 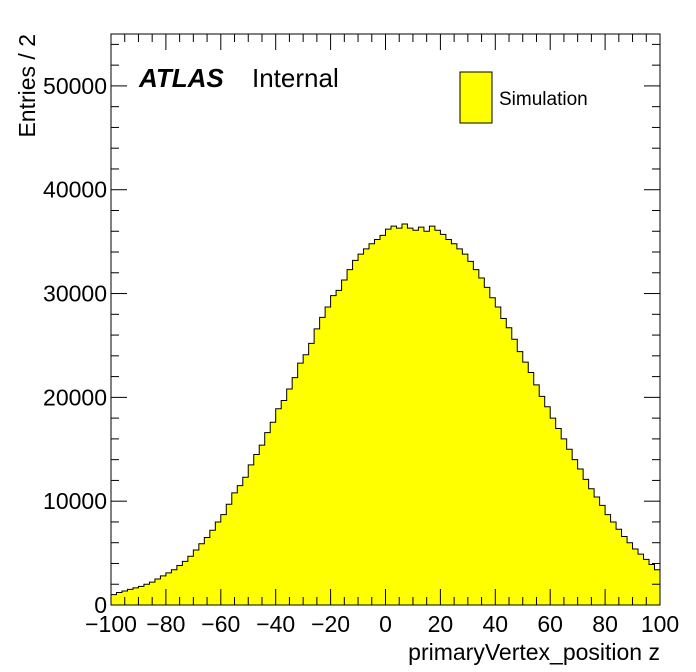 I want to click on x-tick-label: 60, so click(x=550, y=624).